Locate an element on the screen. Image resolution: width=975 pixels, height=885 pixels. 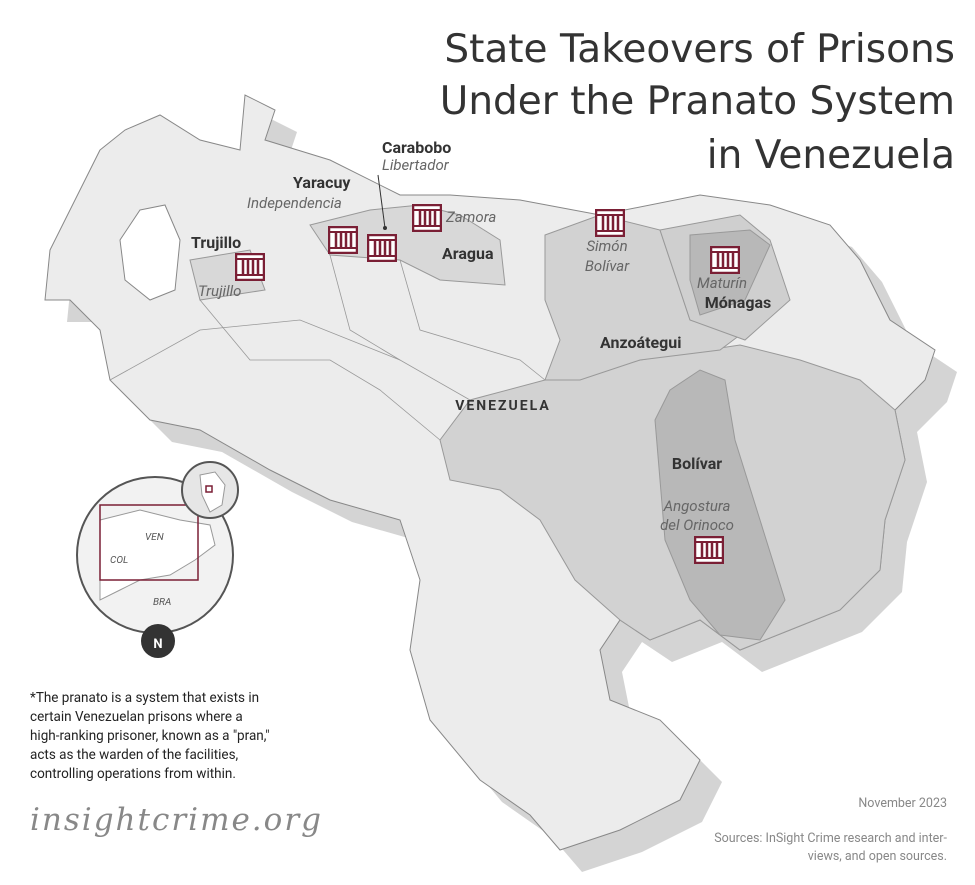
municipality-label: Angostura is located at coordinates (697, 506).